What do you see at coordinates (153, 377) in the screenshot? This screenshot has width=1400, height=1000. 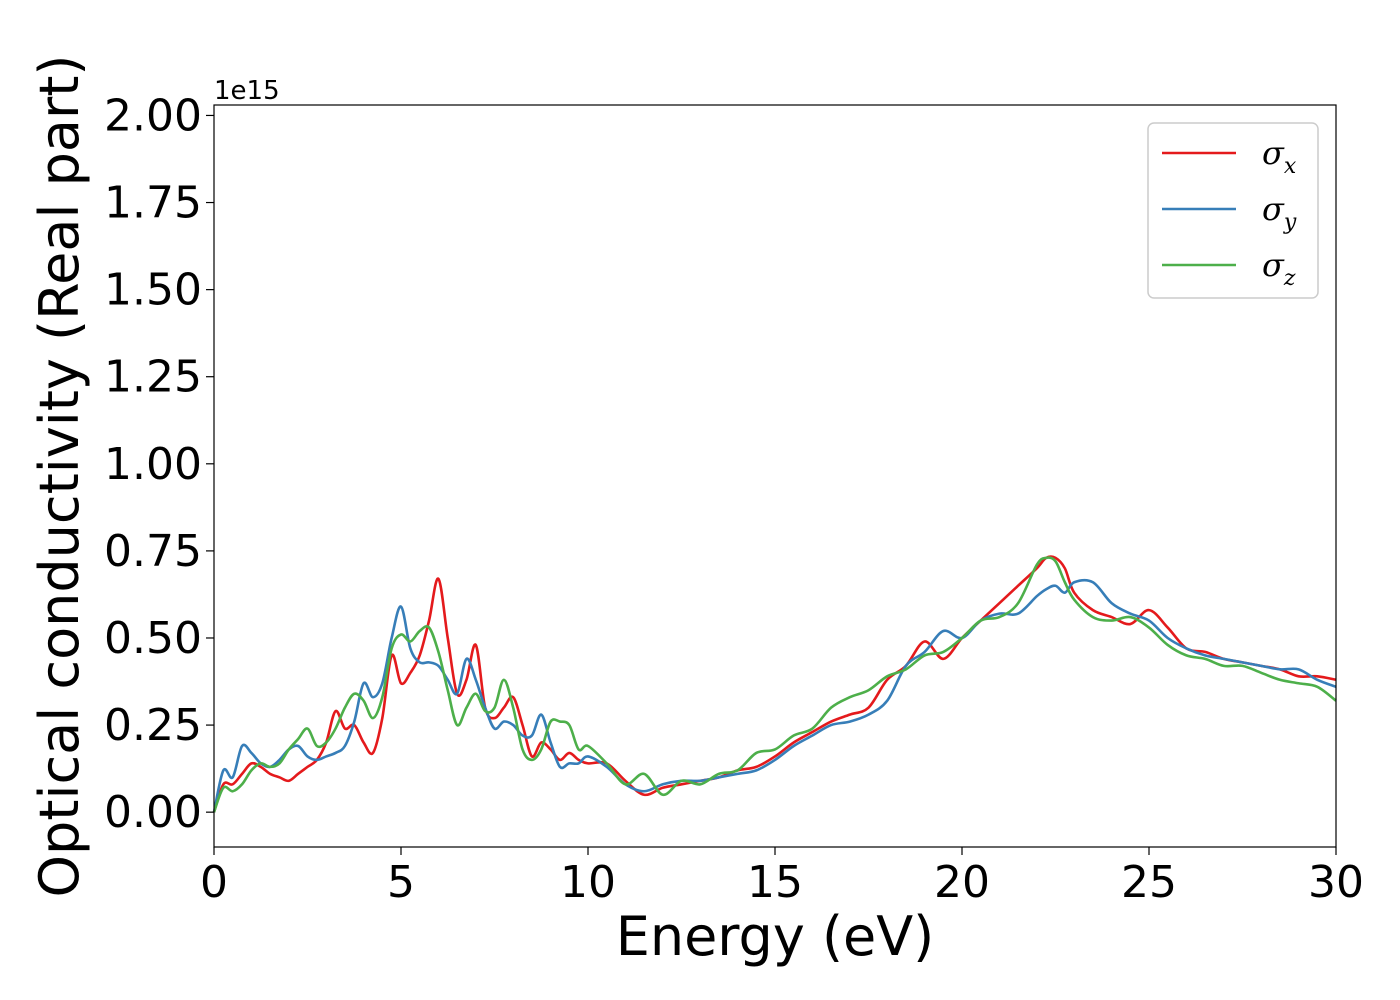 I see `y-tick-label-5: 1.25` at bounding box center [153, 377].